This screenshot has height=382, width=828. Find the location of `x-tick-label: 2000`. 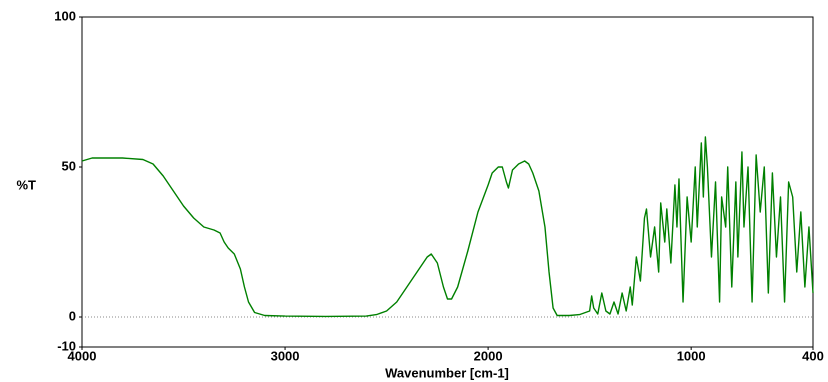

x-tick-label: 2000 is located at coordinates (488, 355).